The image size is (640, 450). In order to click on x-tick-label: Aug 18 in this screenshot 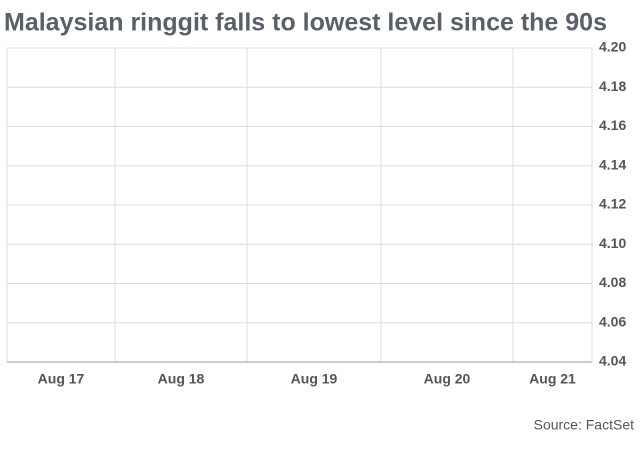, I will do `click(181, 379)`.